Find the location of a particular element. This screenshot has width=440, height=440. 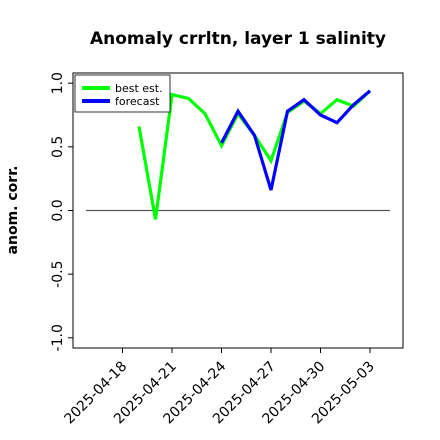

legend: best est. forecast is located at coordinates (122, 93).